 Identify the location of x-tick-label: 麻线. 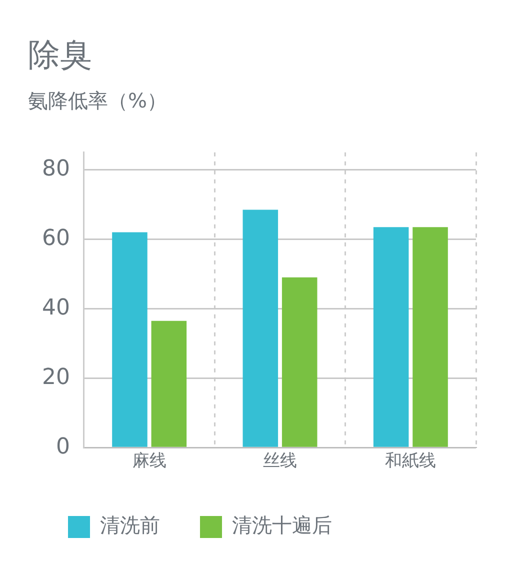
(149, 461).